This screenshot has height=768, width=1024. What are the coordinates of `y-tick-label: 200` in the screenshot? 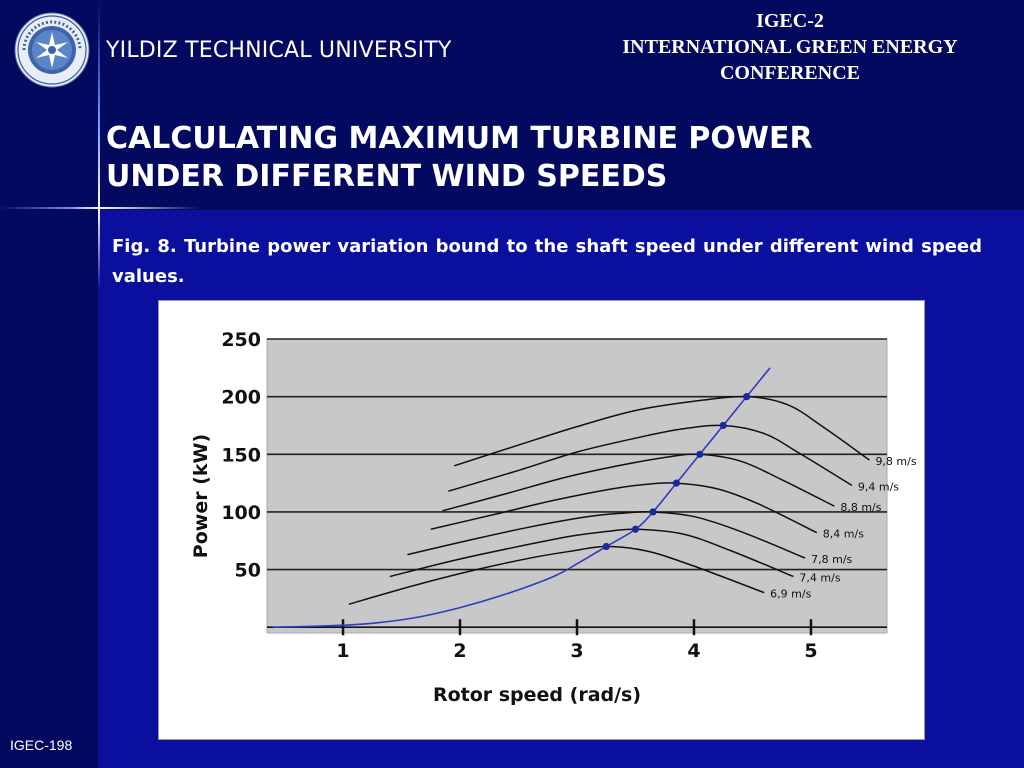 It's located at (241, 398).